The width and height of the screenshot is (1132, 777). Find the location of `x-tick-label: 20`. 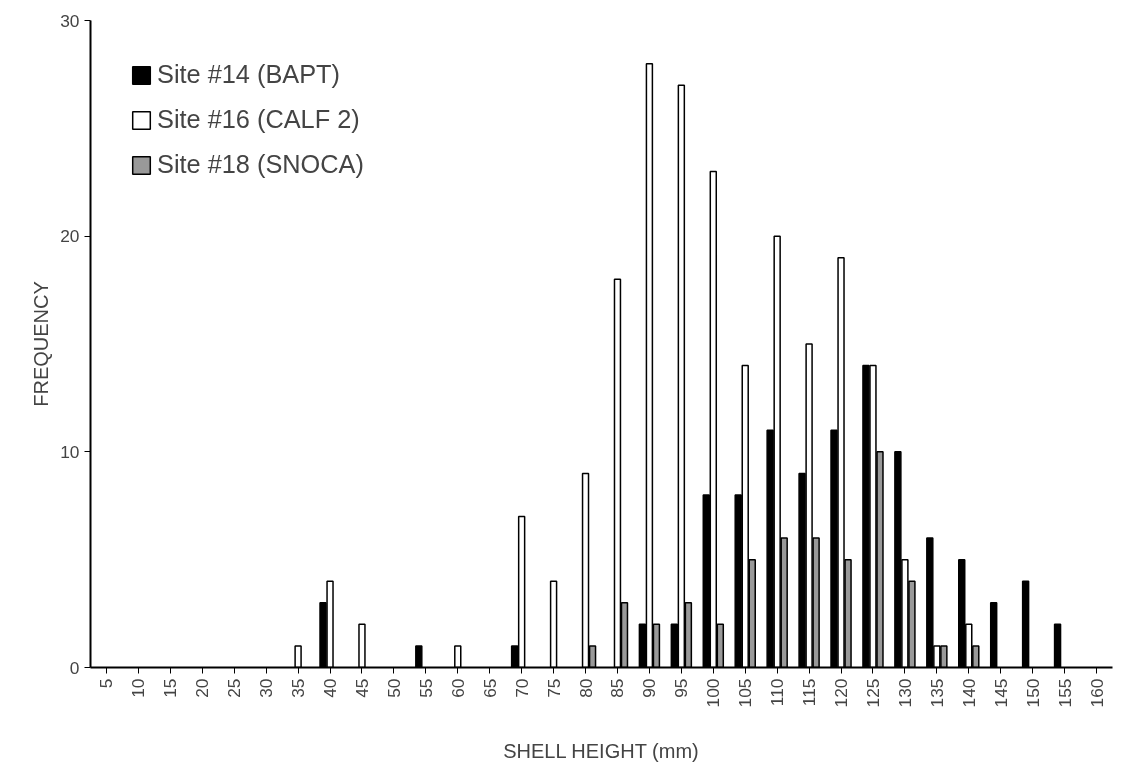

x-tick-label: 20 is located at coordinates (202, 688).